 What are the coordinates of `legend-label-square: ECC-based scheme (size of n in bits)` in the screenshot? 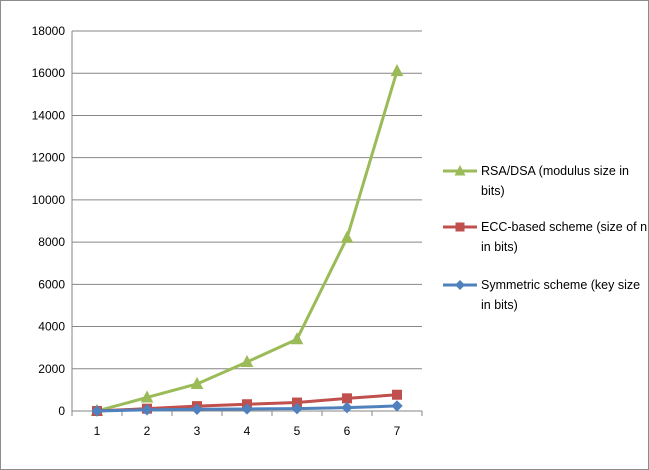 It's located at (564, 237).